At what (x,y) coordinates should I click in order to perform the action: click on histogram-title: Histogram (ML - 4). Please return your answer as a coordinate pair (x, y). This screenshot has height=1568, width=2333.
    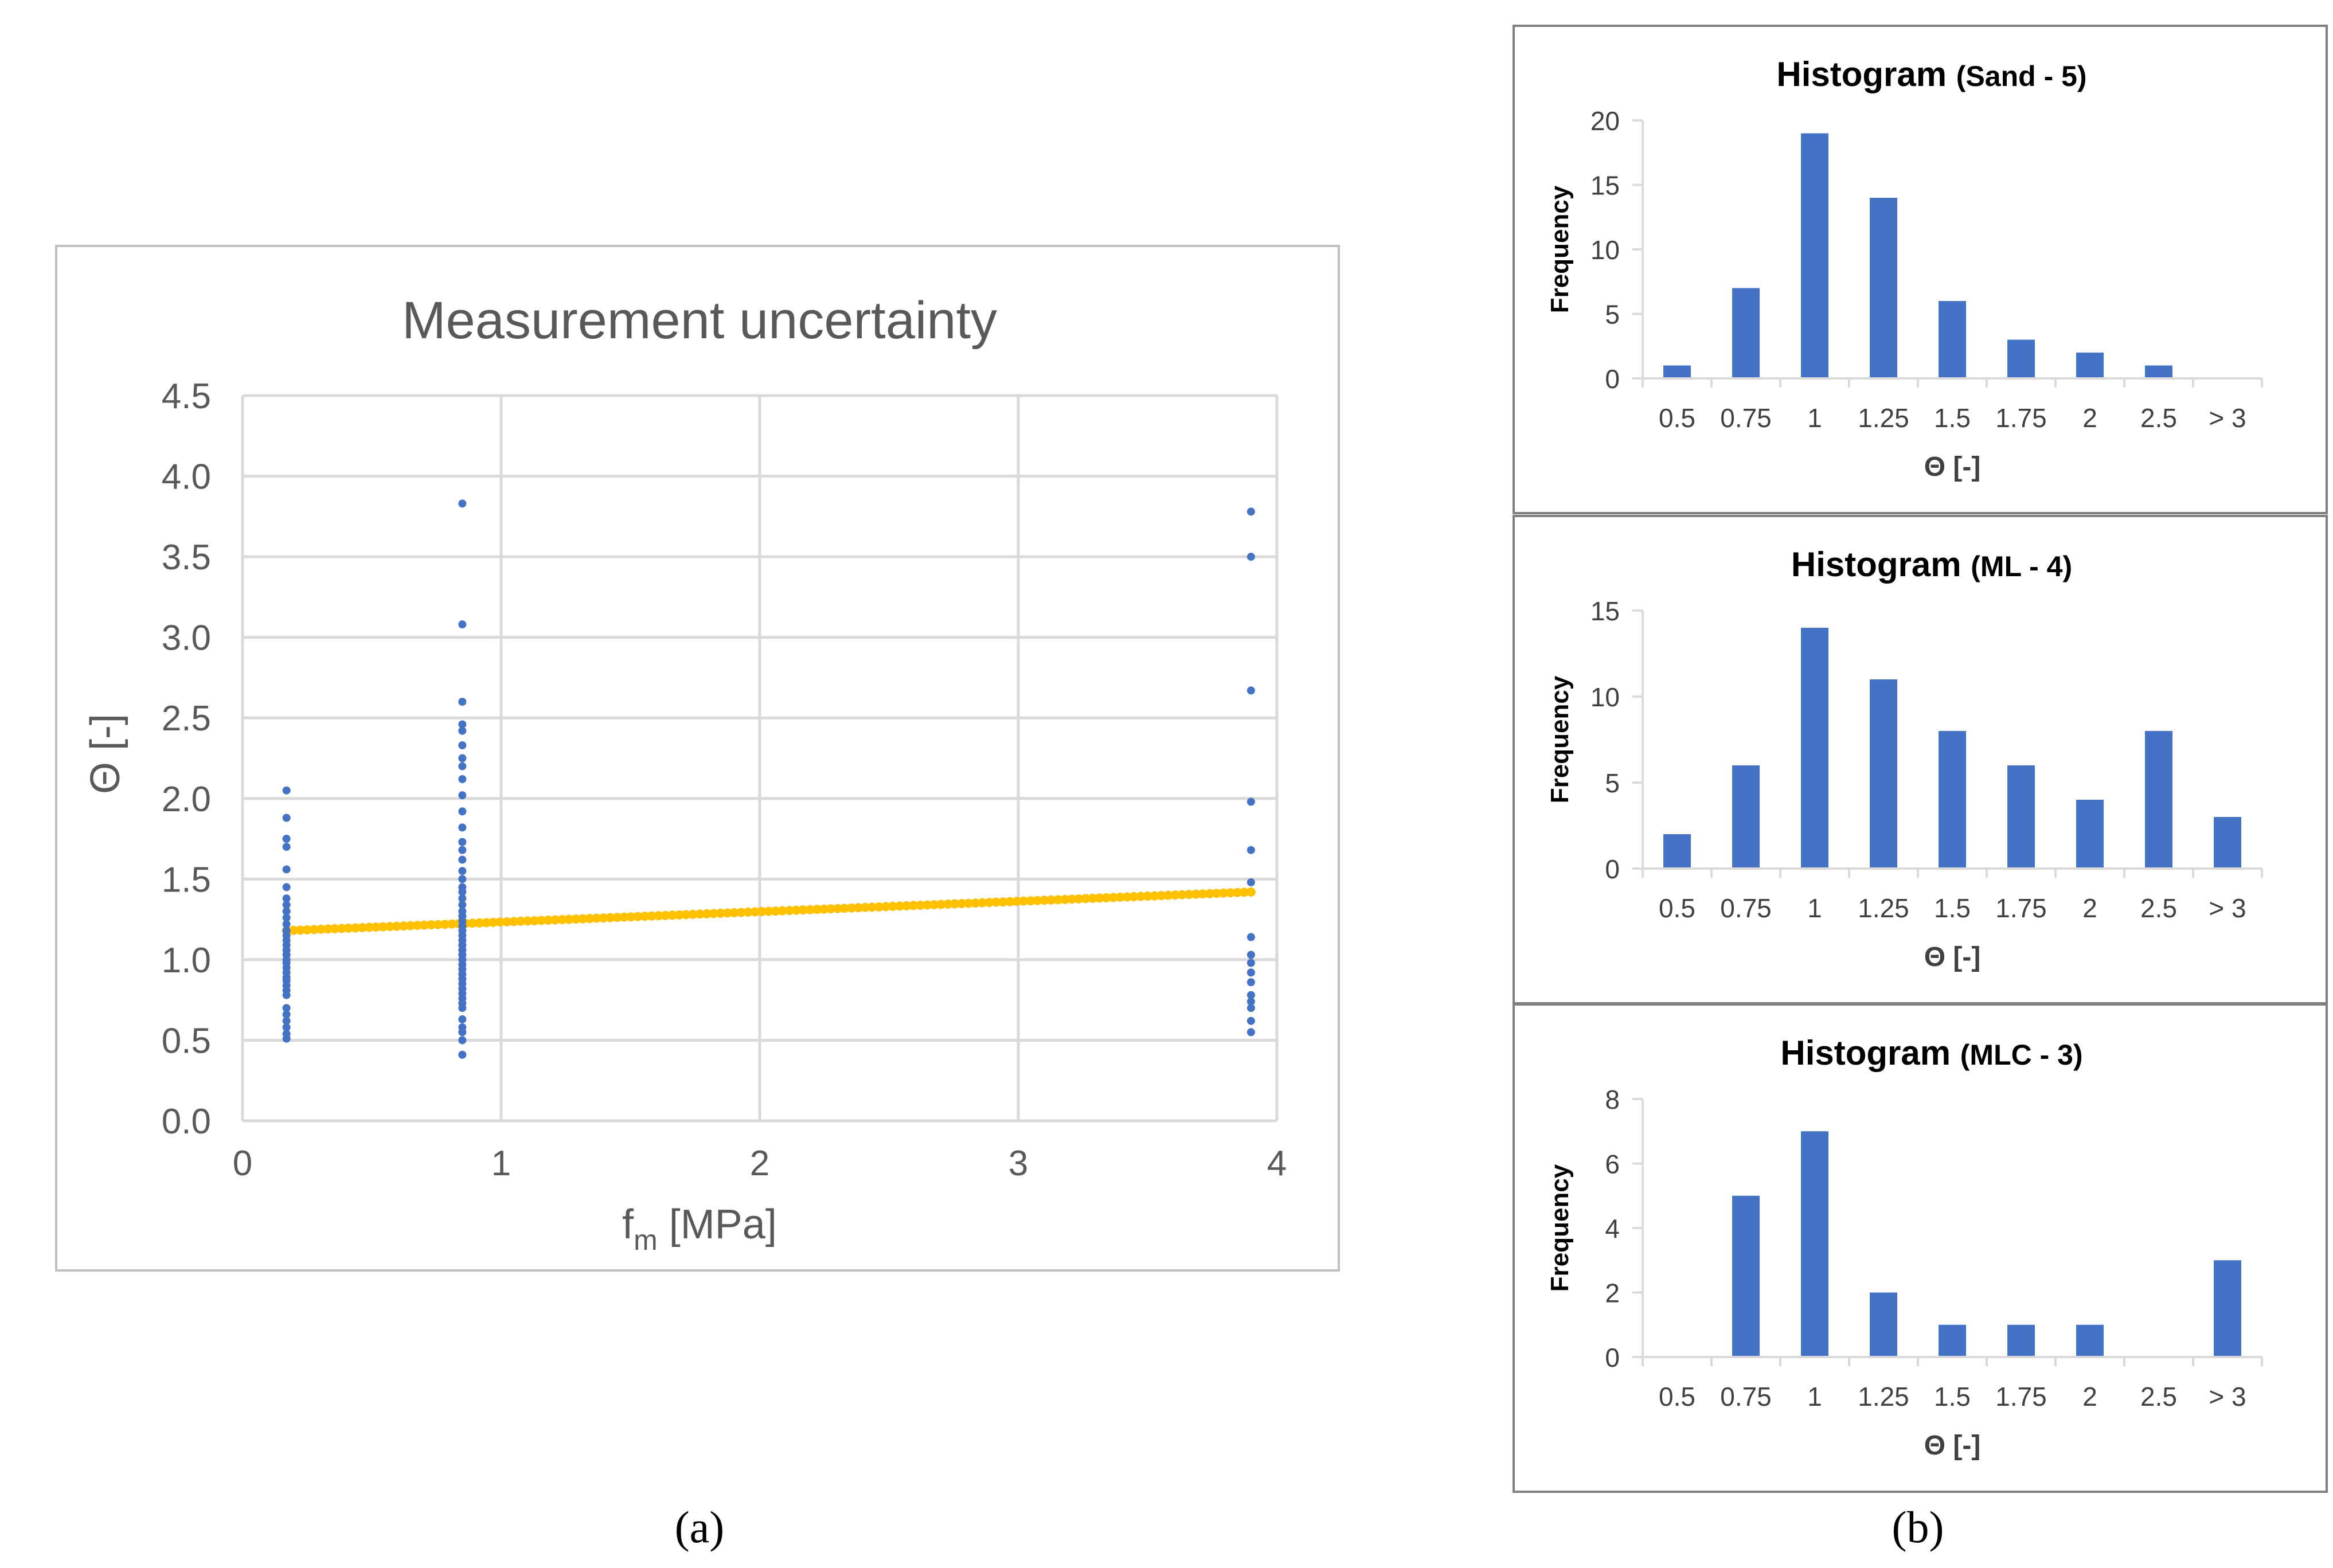
    Looking at the image, I should click on (1932, 564).